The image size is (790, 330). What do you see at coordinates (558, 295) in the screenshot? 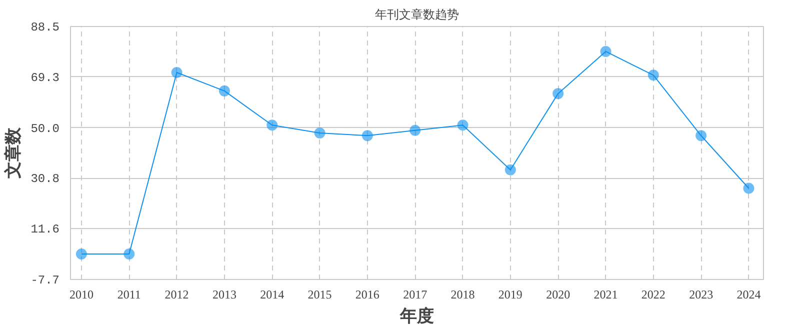
I see `x-tick-label: 2020` at bounding box center [558, 295].